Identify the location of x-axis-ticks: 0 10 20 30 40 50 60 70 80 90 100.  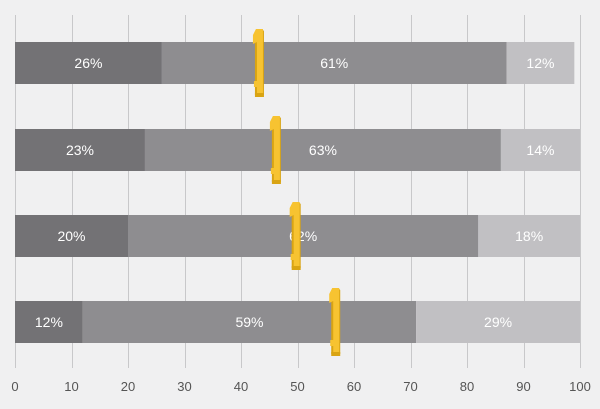
(300, 386).